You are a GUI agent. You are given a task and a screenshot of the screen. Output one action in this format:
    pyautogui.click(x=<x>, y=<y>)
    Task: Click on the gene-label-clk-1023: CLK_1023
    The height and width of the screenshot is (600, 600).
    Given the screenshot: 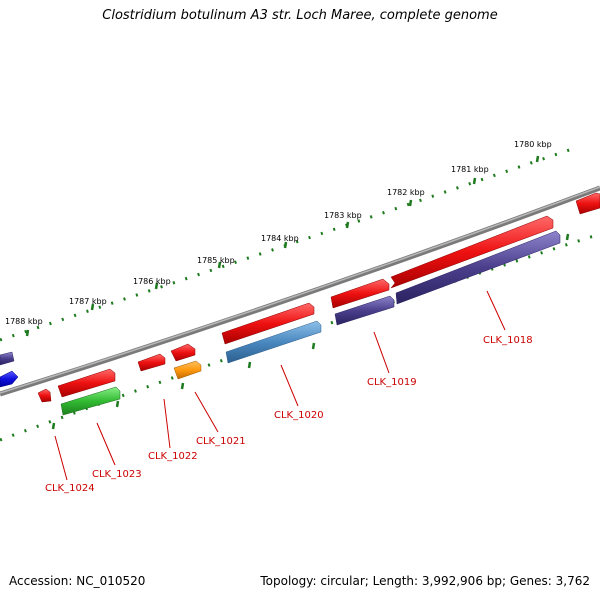 What is the action you would take?
    pyautogui.click(x=117, y=474)
    